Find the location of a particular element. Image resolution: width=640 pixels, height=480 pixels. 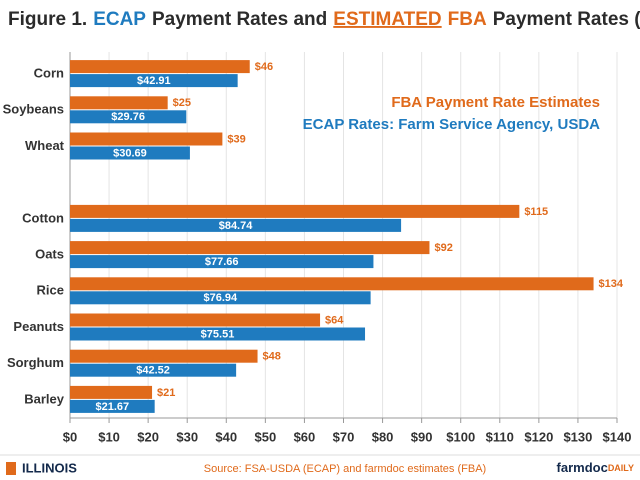

x-tick-label: $90 is located at coordinates (422, 436).